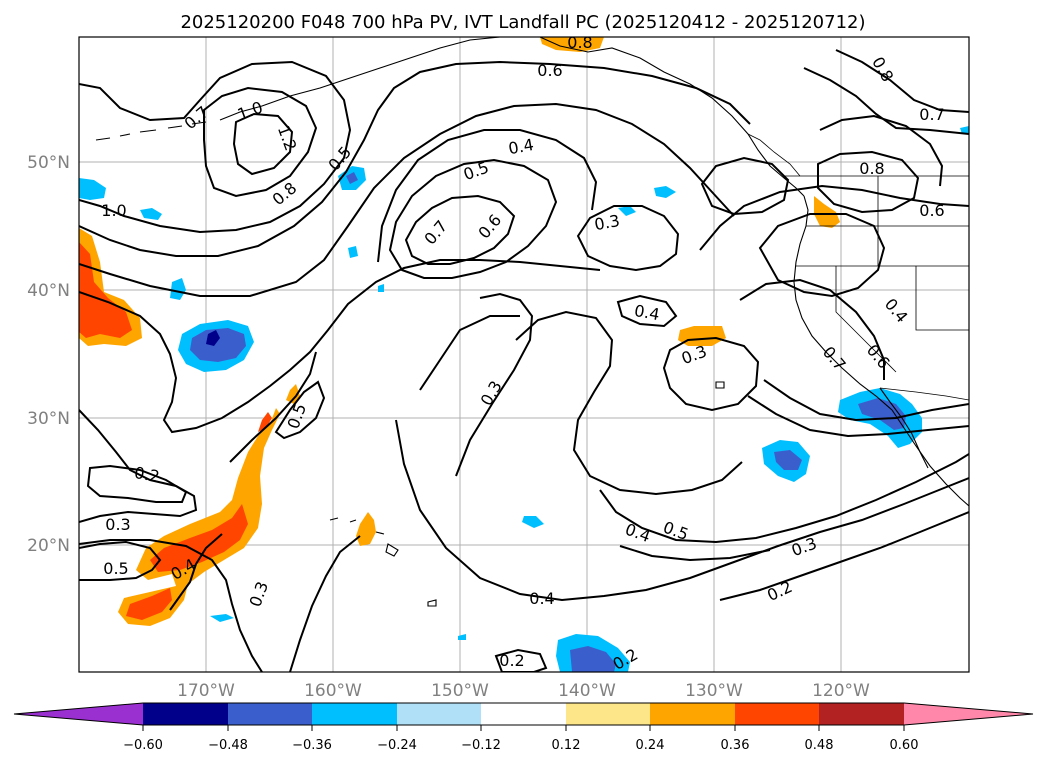 The height and width of the screenshot is (765, 1047). I want to click on fill-blue-cyclone-royal, so click(218, 345).